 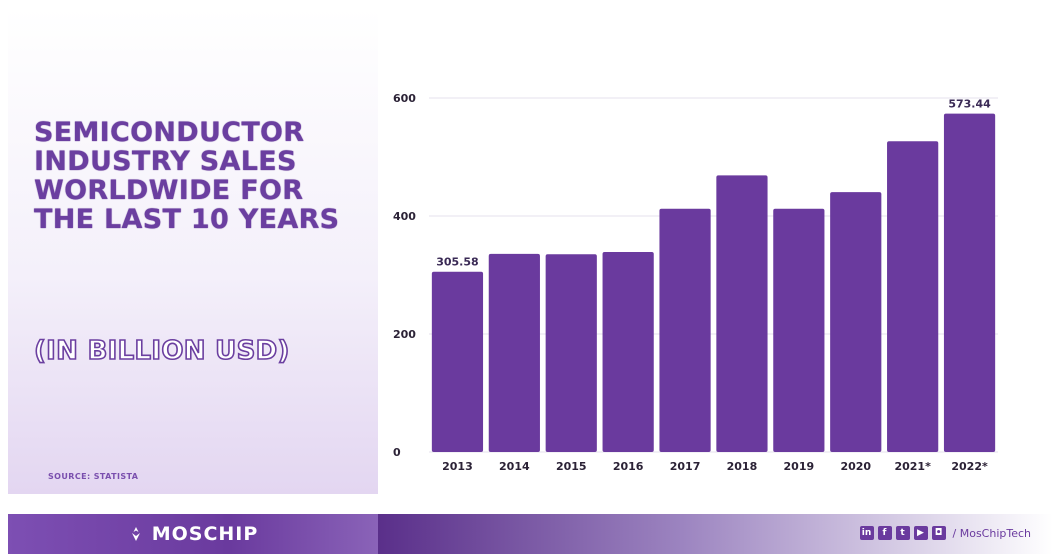 What do you see at coordinates (404, 98) in the screenshot?
I see `y-tick-label: 600` at bounding box center [404, 98].